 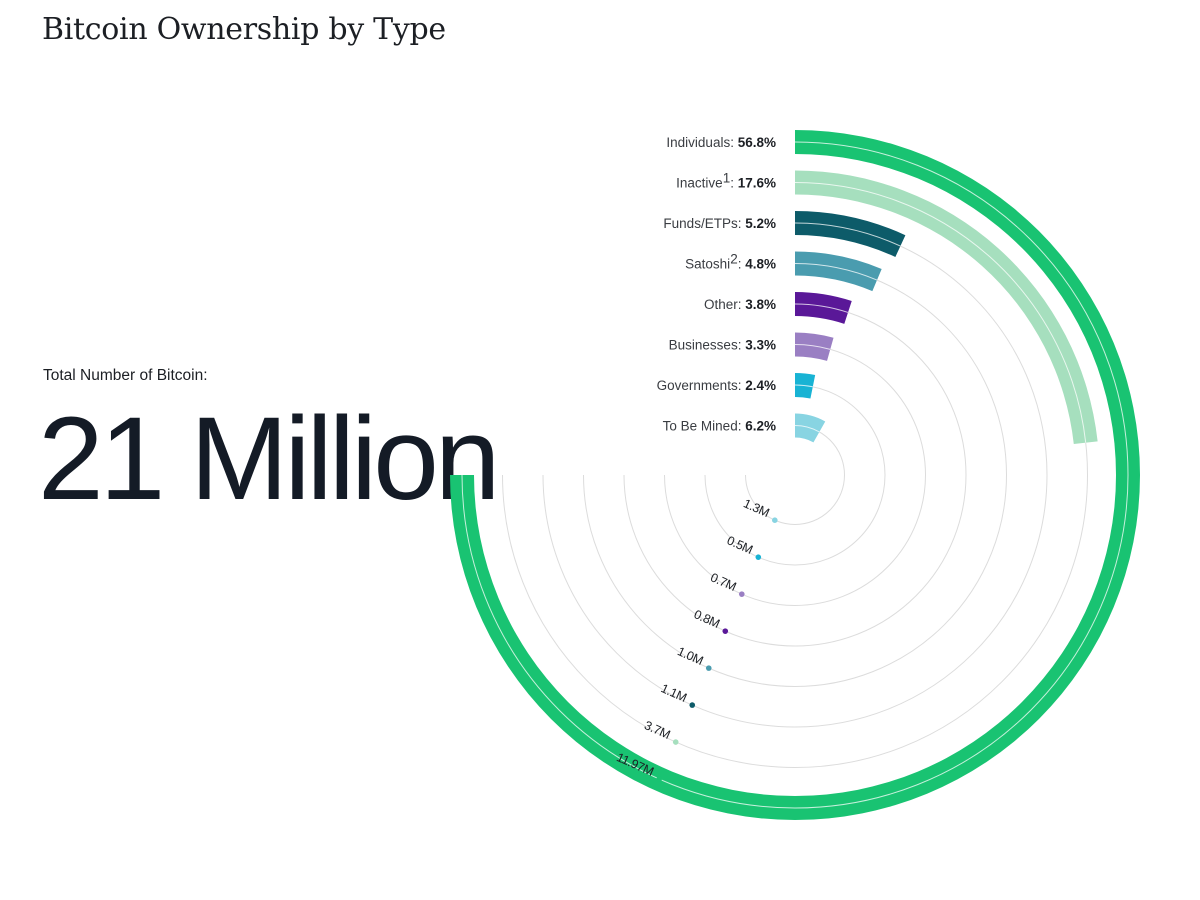 I want to click on label-name-satoshi: Satoshi, so click(x=707, y=264).